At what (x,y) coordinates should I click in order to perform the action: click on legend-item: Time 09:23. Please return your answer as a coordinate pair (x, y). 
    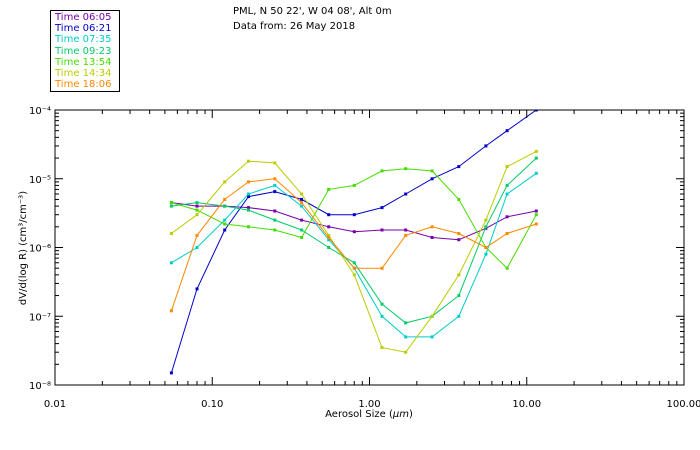
    Looking at the image, I should click on (83, 51).